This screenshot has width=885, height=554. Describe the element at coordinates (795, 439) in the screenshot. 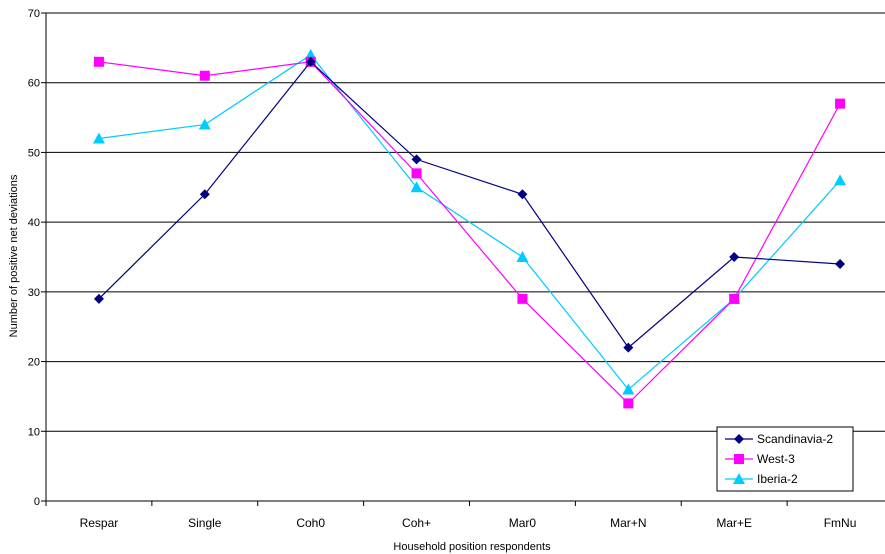

I see `legend-label: Scandinavia-2` at that location.